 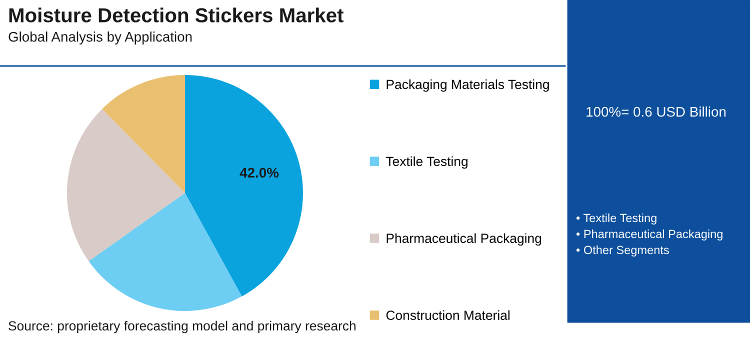 I want to click on text: • Other Segments, so click(x=622, y=251).